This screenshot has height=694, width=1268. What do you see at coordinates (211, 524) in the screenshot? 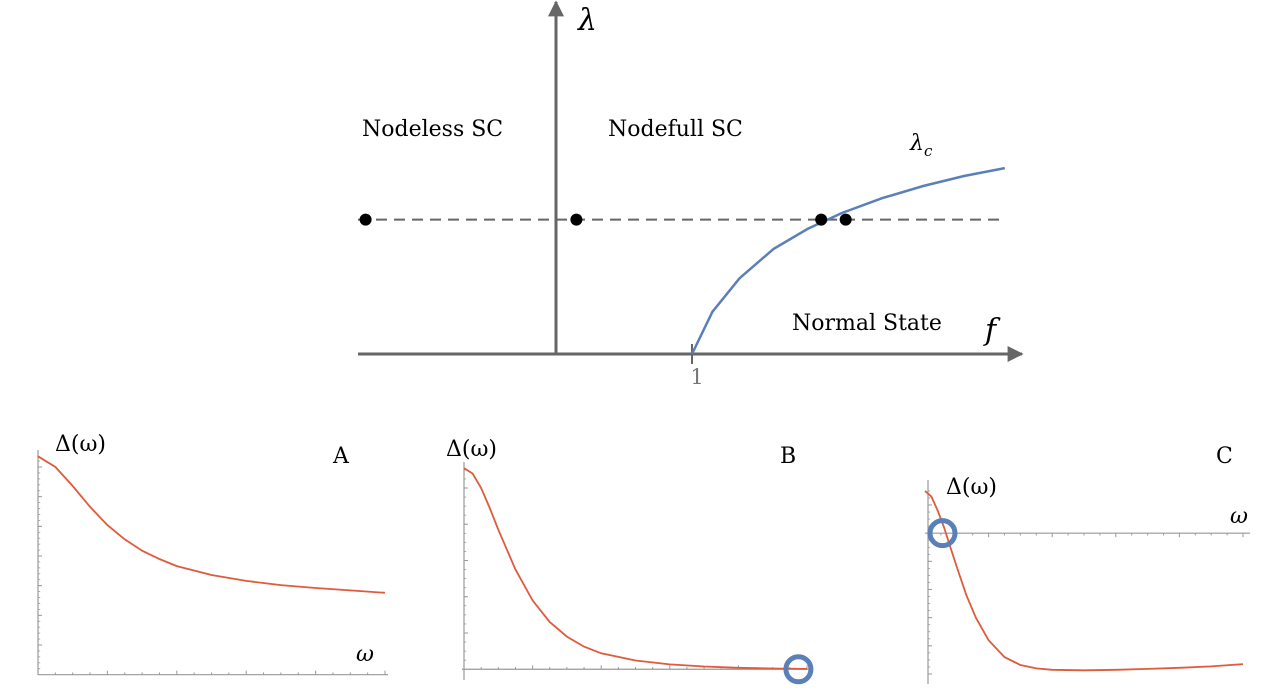
I see `A-data-line` at bounding box center [211, 524].